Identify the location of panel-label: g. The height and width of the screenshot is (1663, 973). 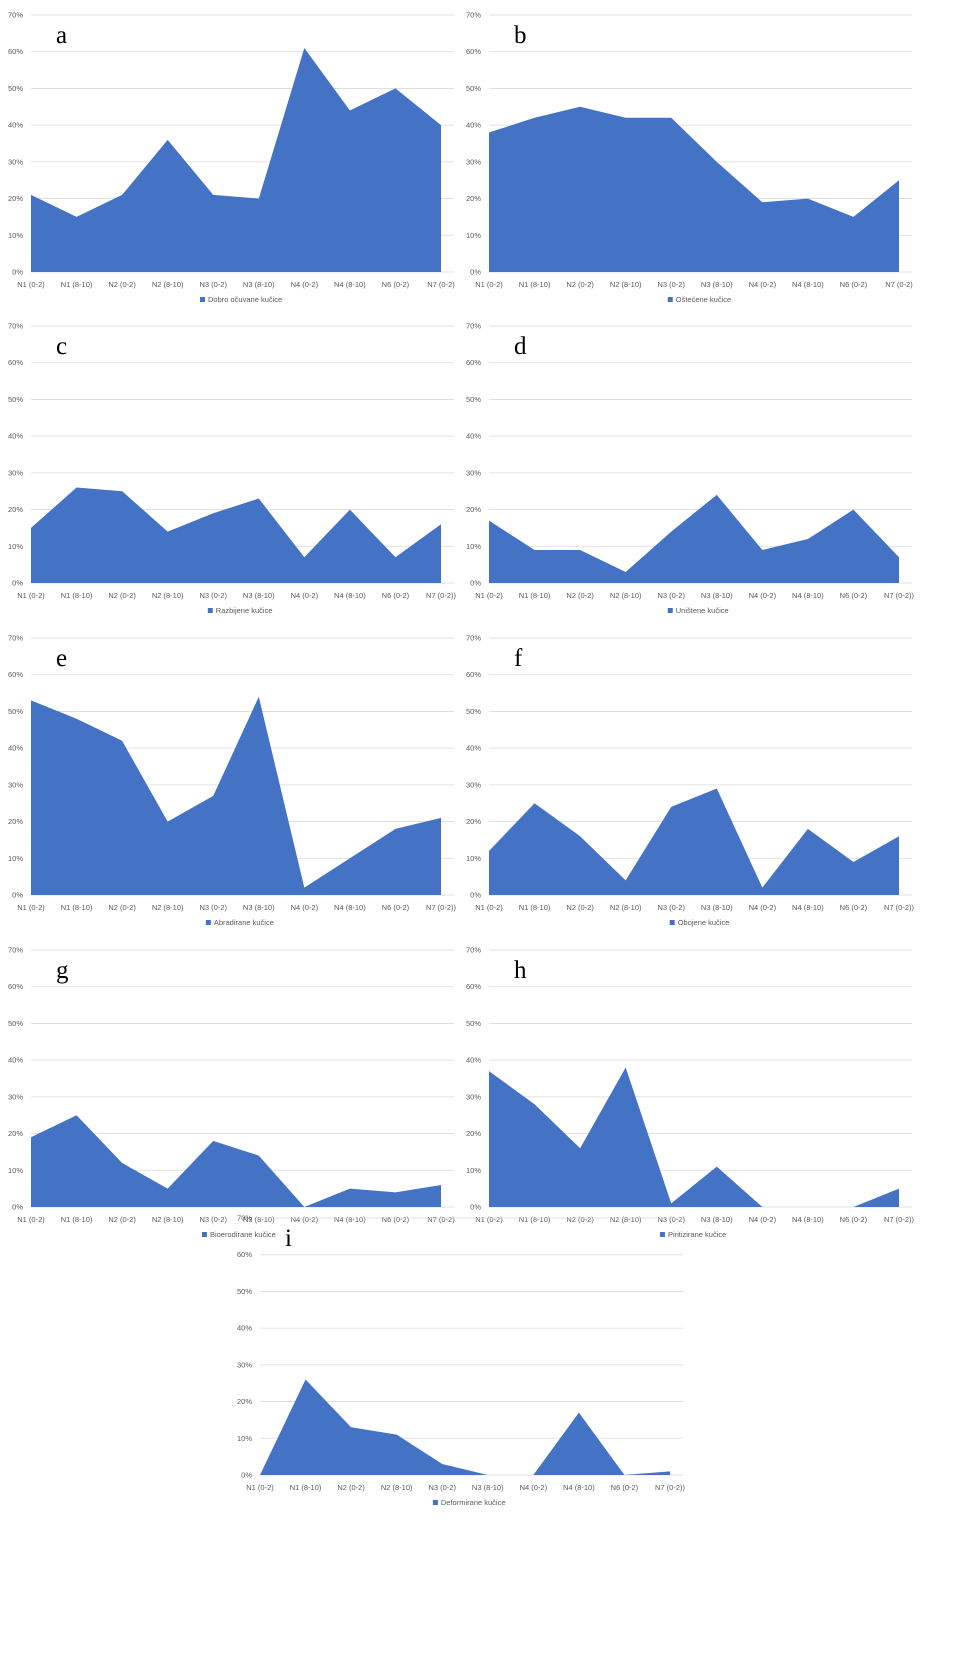
(62, 970).